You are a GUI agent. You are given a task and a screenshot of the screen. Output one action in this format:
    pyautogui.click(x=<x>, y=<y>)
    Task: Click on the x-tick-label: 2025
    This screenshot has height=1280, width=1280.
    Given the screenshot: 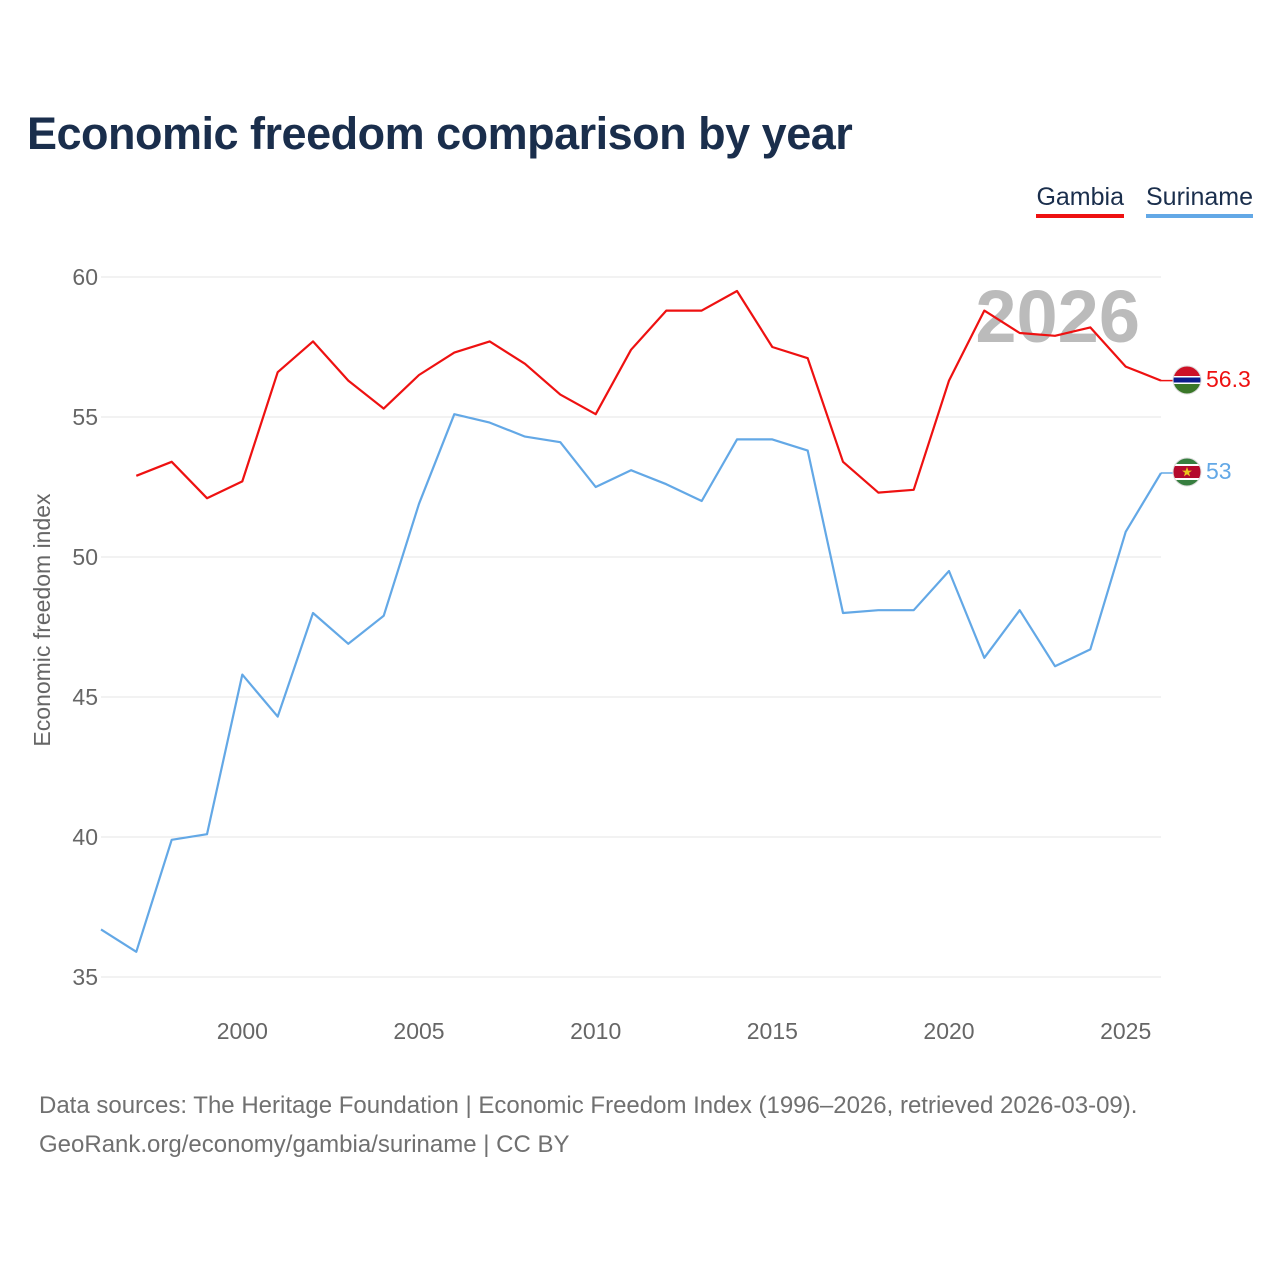 What is the action you would take?
    pyautogui.click(x=1125, y=1031)
    